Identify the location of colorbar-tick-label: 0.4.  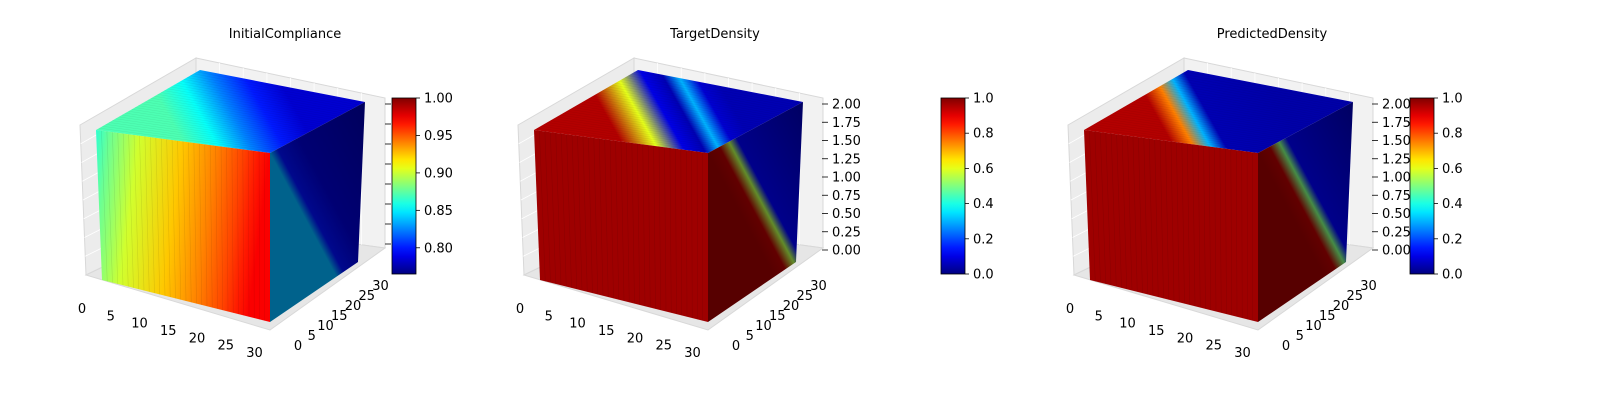
(1452, 204).